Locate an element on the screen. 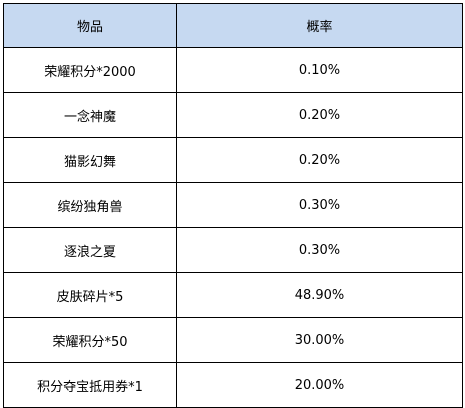 The height and width of the screenshot is (408, 465). table-row: 荣耀积分*2000 0.10% is located at coordinates (233, 70).